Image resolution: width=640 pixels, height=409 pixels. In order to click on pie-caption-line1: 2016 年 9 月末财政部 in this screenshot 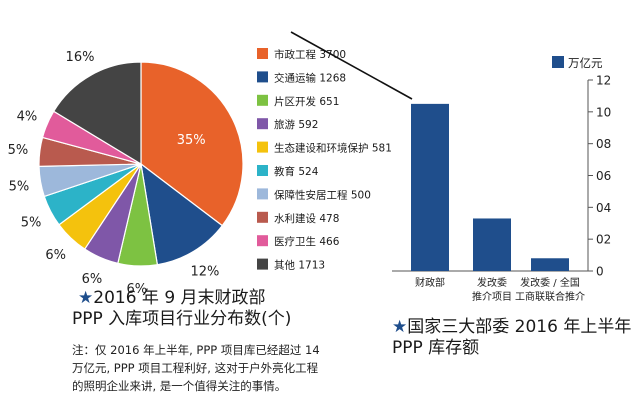, I will do `click(179, 298)`.